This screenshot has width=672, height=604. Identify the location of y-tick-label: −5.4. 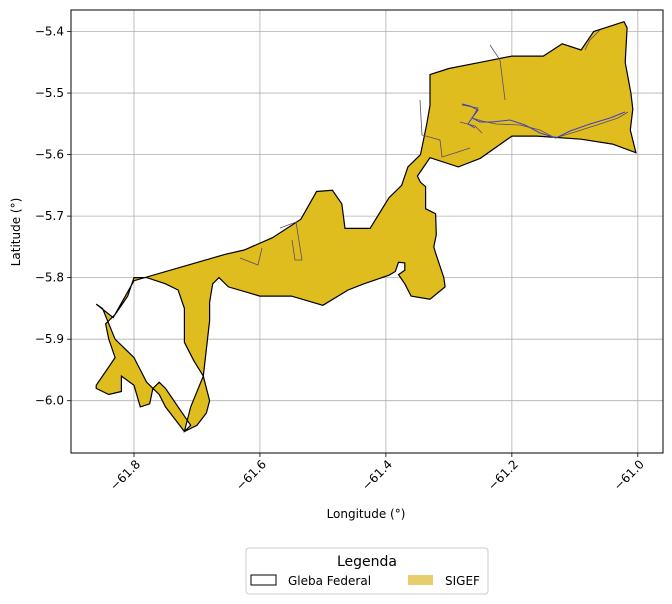
(49, 32).